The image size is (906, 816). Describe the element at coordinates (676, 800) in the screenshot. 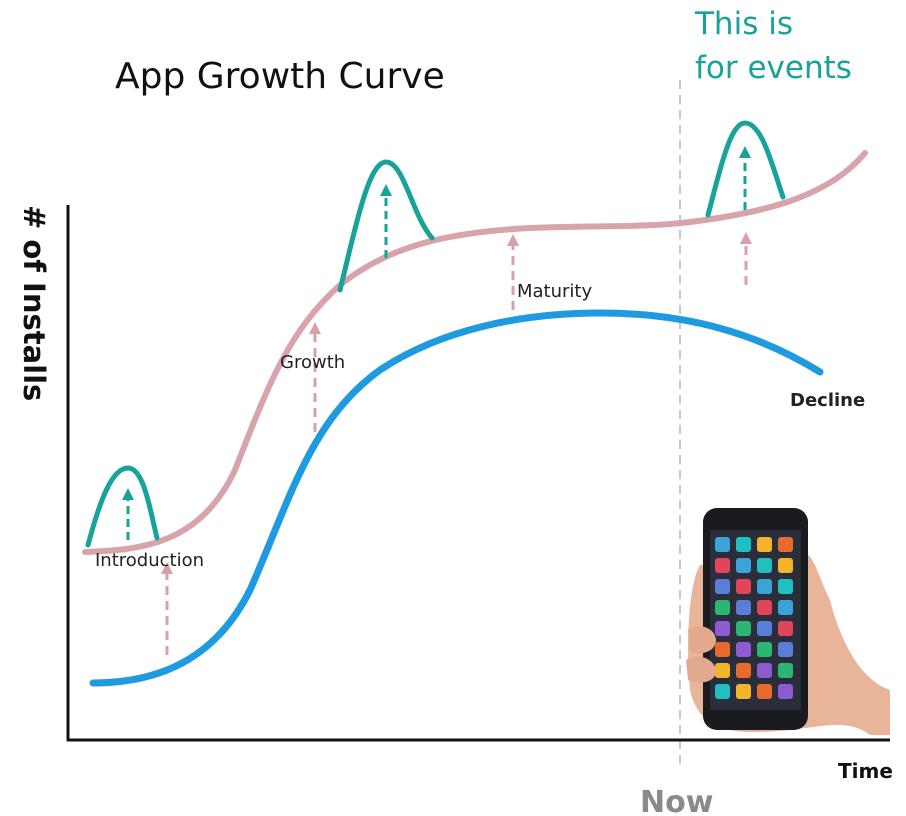

I see `now-label: Now` at that location.